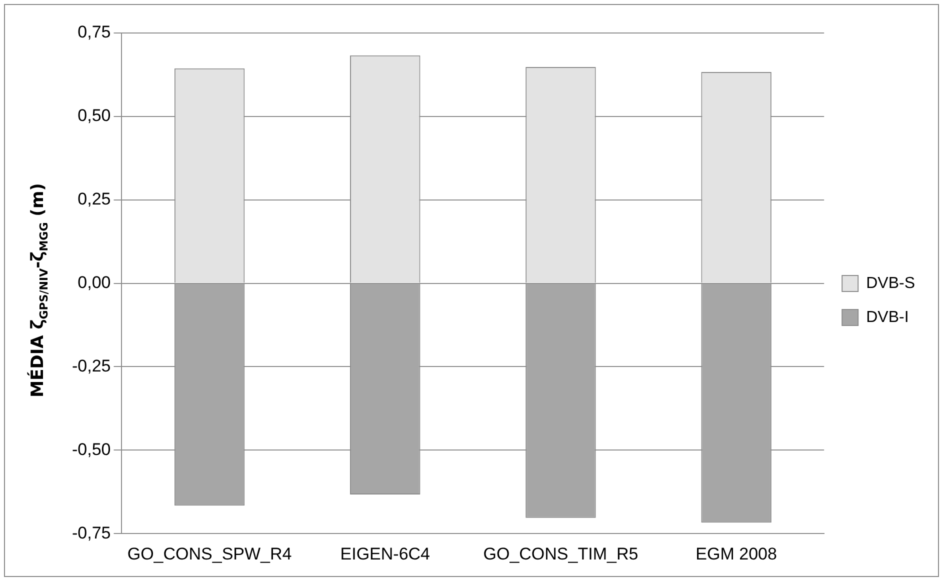 The height and width of the screenshot is (583, 945). What do you see at coordinates (94, 116) in the screenshot?
I see `y-tick-label: 0,50` at bounding box center [94, 116].